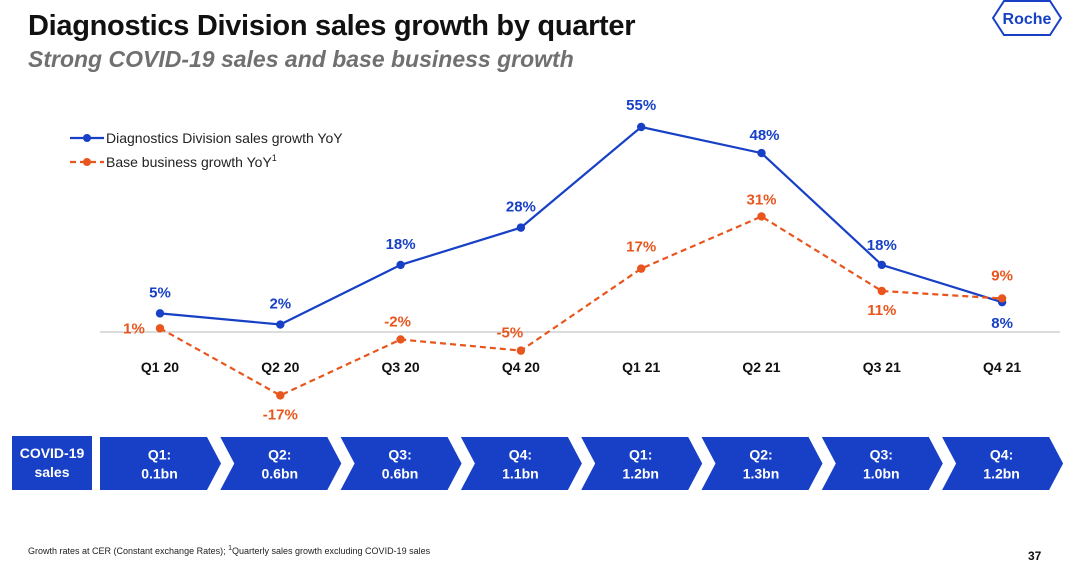 Image resolution: width=1080 pixels, height=570 pixels. I want to click on data-label-division-2: 2%, so click(280, 304).